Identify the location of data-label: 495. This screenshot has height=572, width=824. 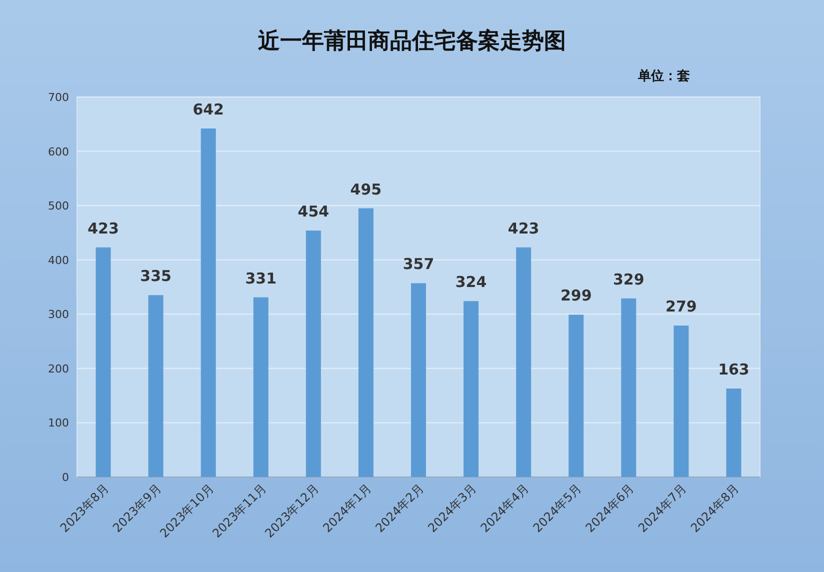
(366, 189).